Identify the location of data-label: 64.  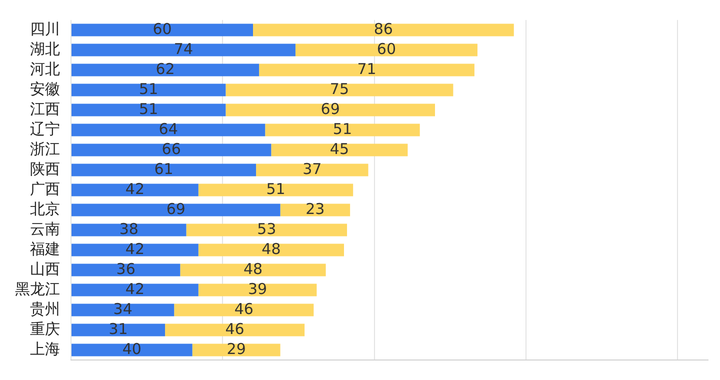
(168, 129).